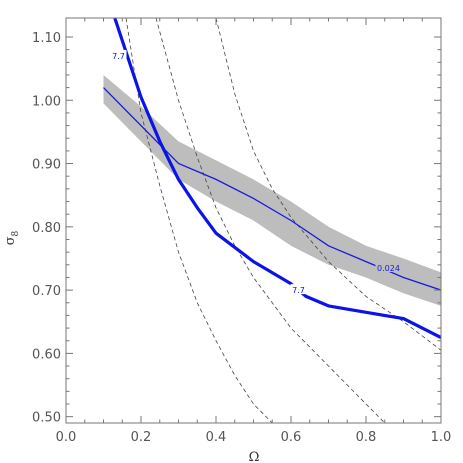 This screenshot has height=463, width=463. What do you see at coordinates (216, 437) in the screenshot?
I see `x-tick-label: 0.4` at bounding box center [216, 437].